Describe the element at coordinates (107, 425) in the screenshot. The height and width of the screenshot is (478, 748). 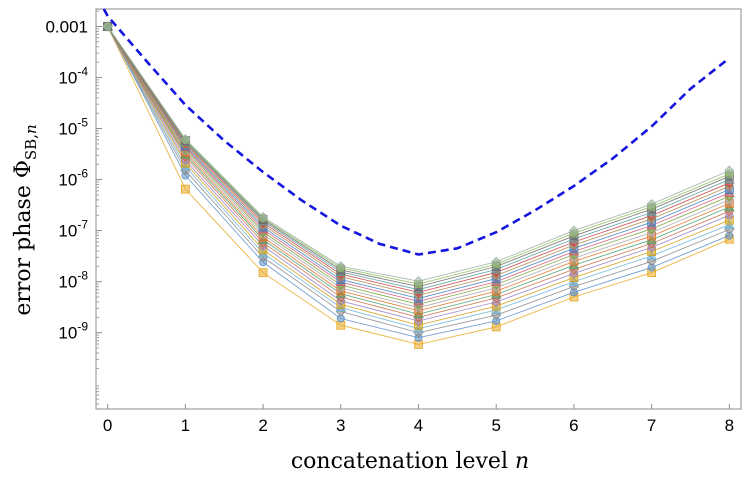
I see `x-tick-label: 0` at that location.